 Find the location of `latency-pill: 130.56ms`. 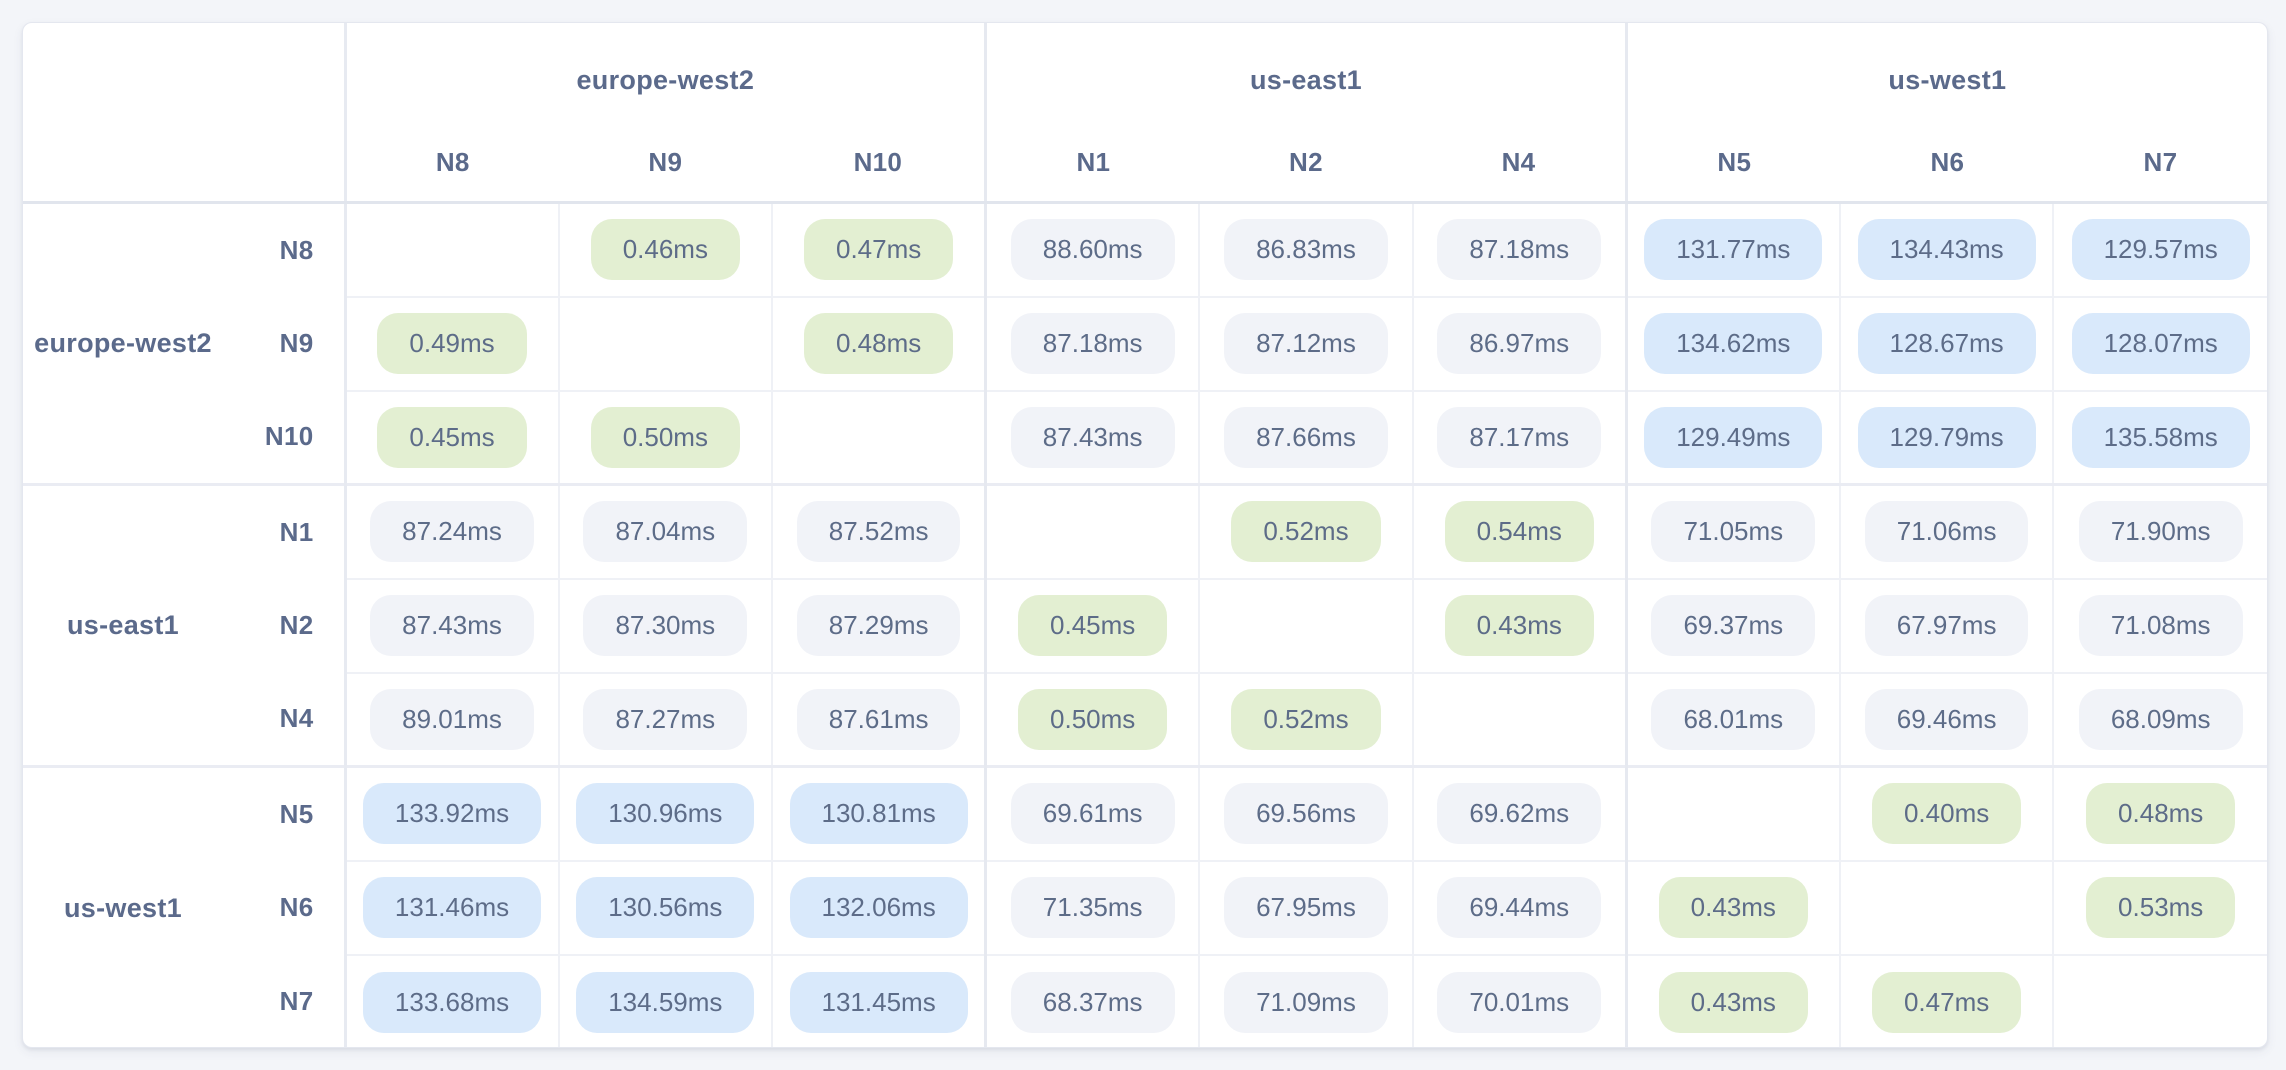

latency-pill: 130.56ms is located at coordinates (665, 907).